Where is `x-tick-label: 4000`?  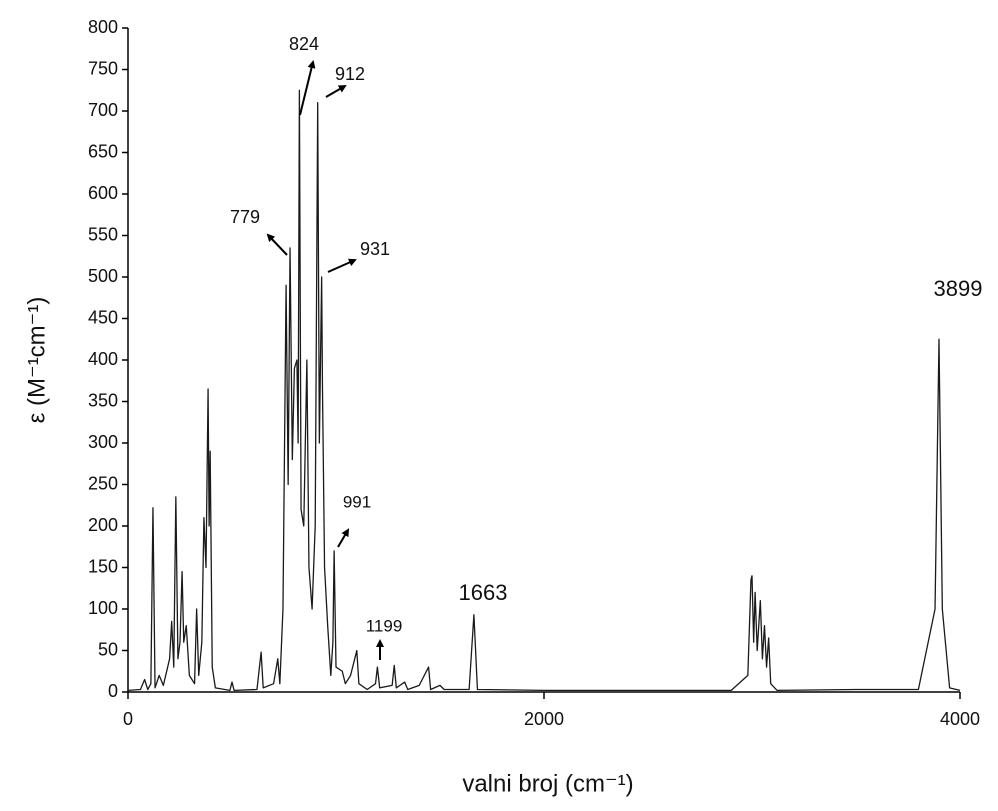 x-tick-label: 4000 is located at coordinates (960, 719).